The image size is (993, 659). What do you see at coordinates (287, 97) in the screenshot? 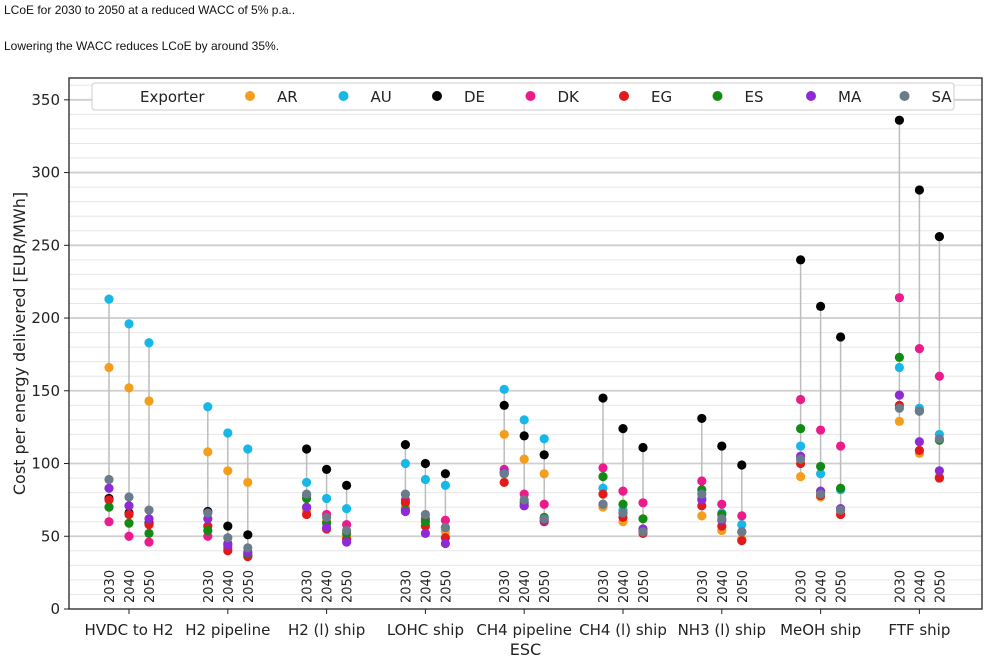
I see `legend-label-ar: AR` at bounding box center [287, 97].